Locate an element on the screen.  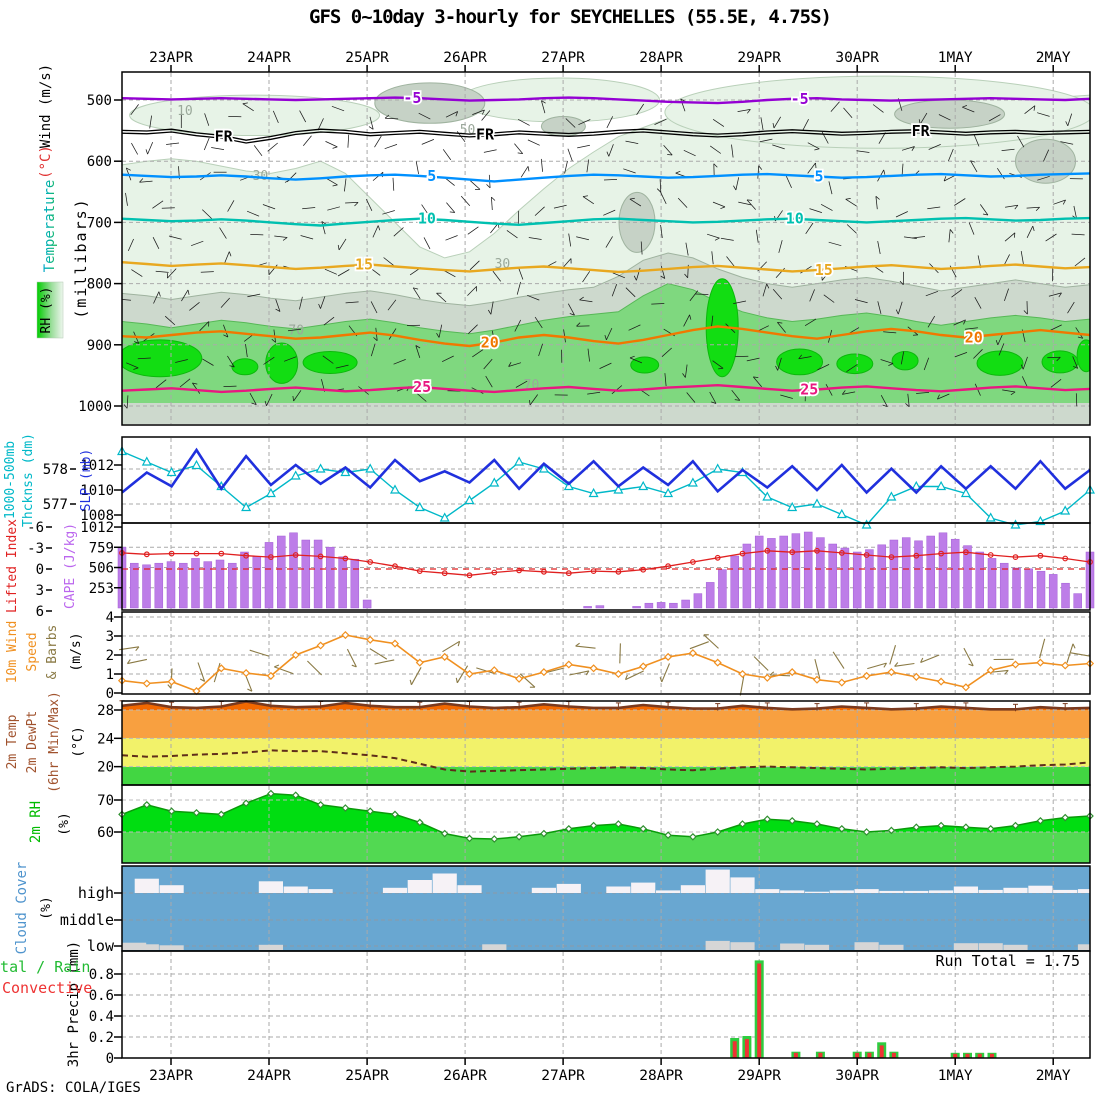
contour-label--5: -5 is located at coordinates (800, 99).